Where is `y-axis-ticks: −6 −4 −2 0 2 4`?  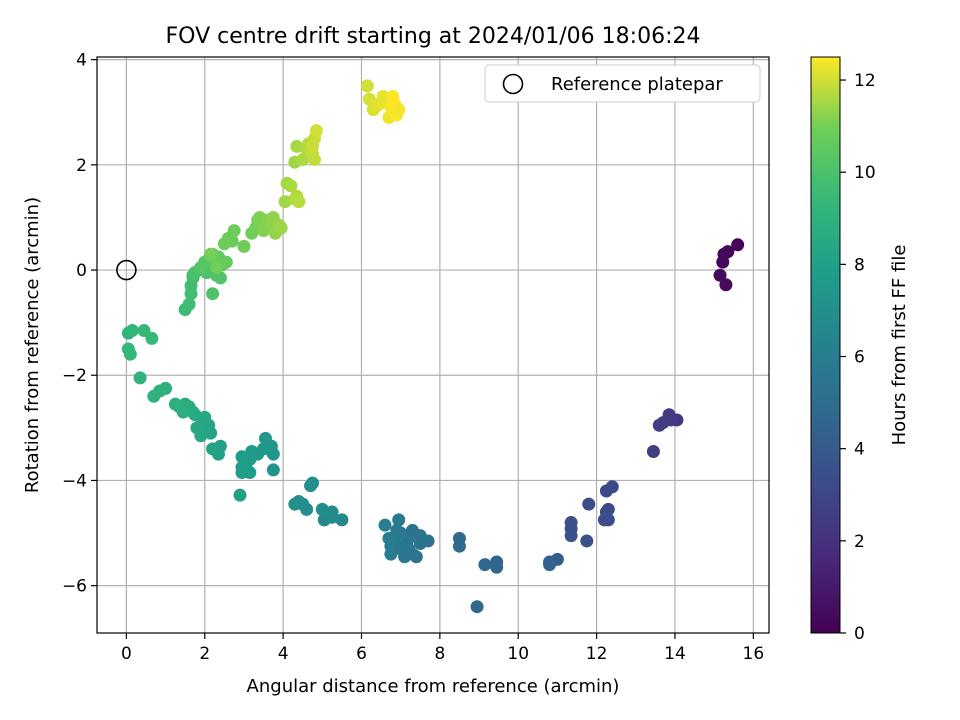 y-axis-ticks: −6 −4 −2 0 2 4 is located at coordinates (79, 324).